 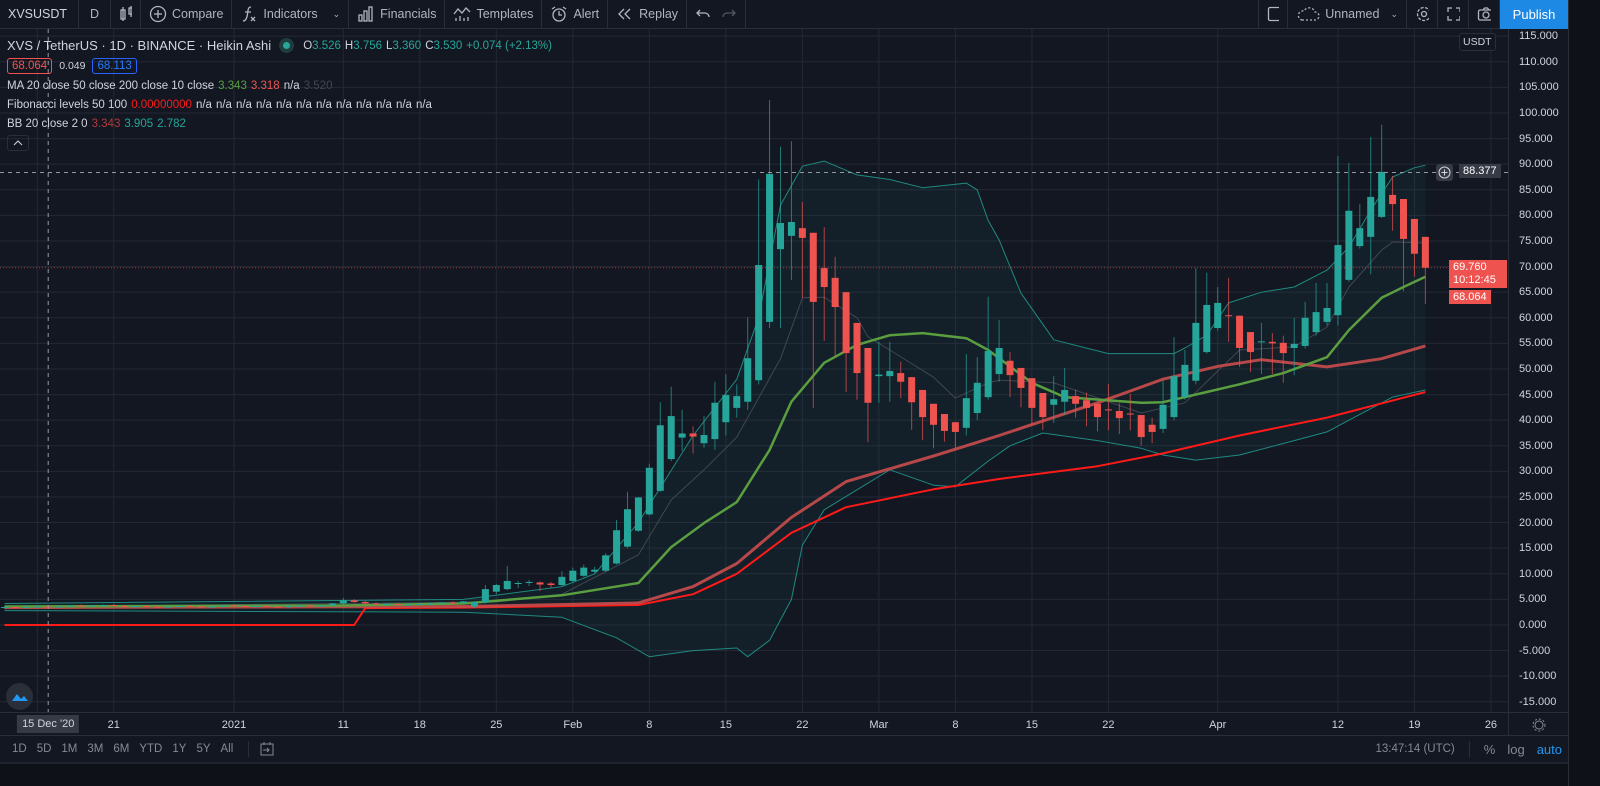 I want to click on collapse-legend-button, so click(x=18, y=143).